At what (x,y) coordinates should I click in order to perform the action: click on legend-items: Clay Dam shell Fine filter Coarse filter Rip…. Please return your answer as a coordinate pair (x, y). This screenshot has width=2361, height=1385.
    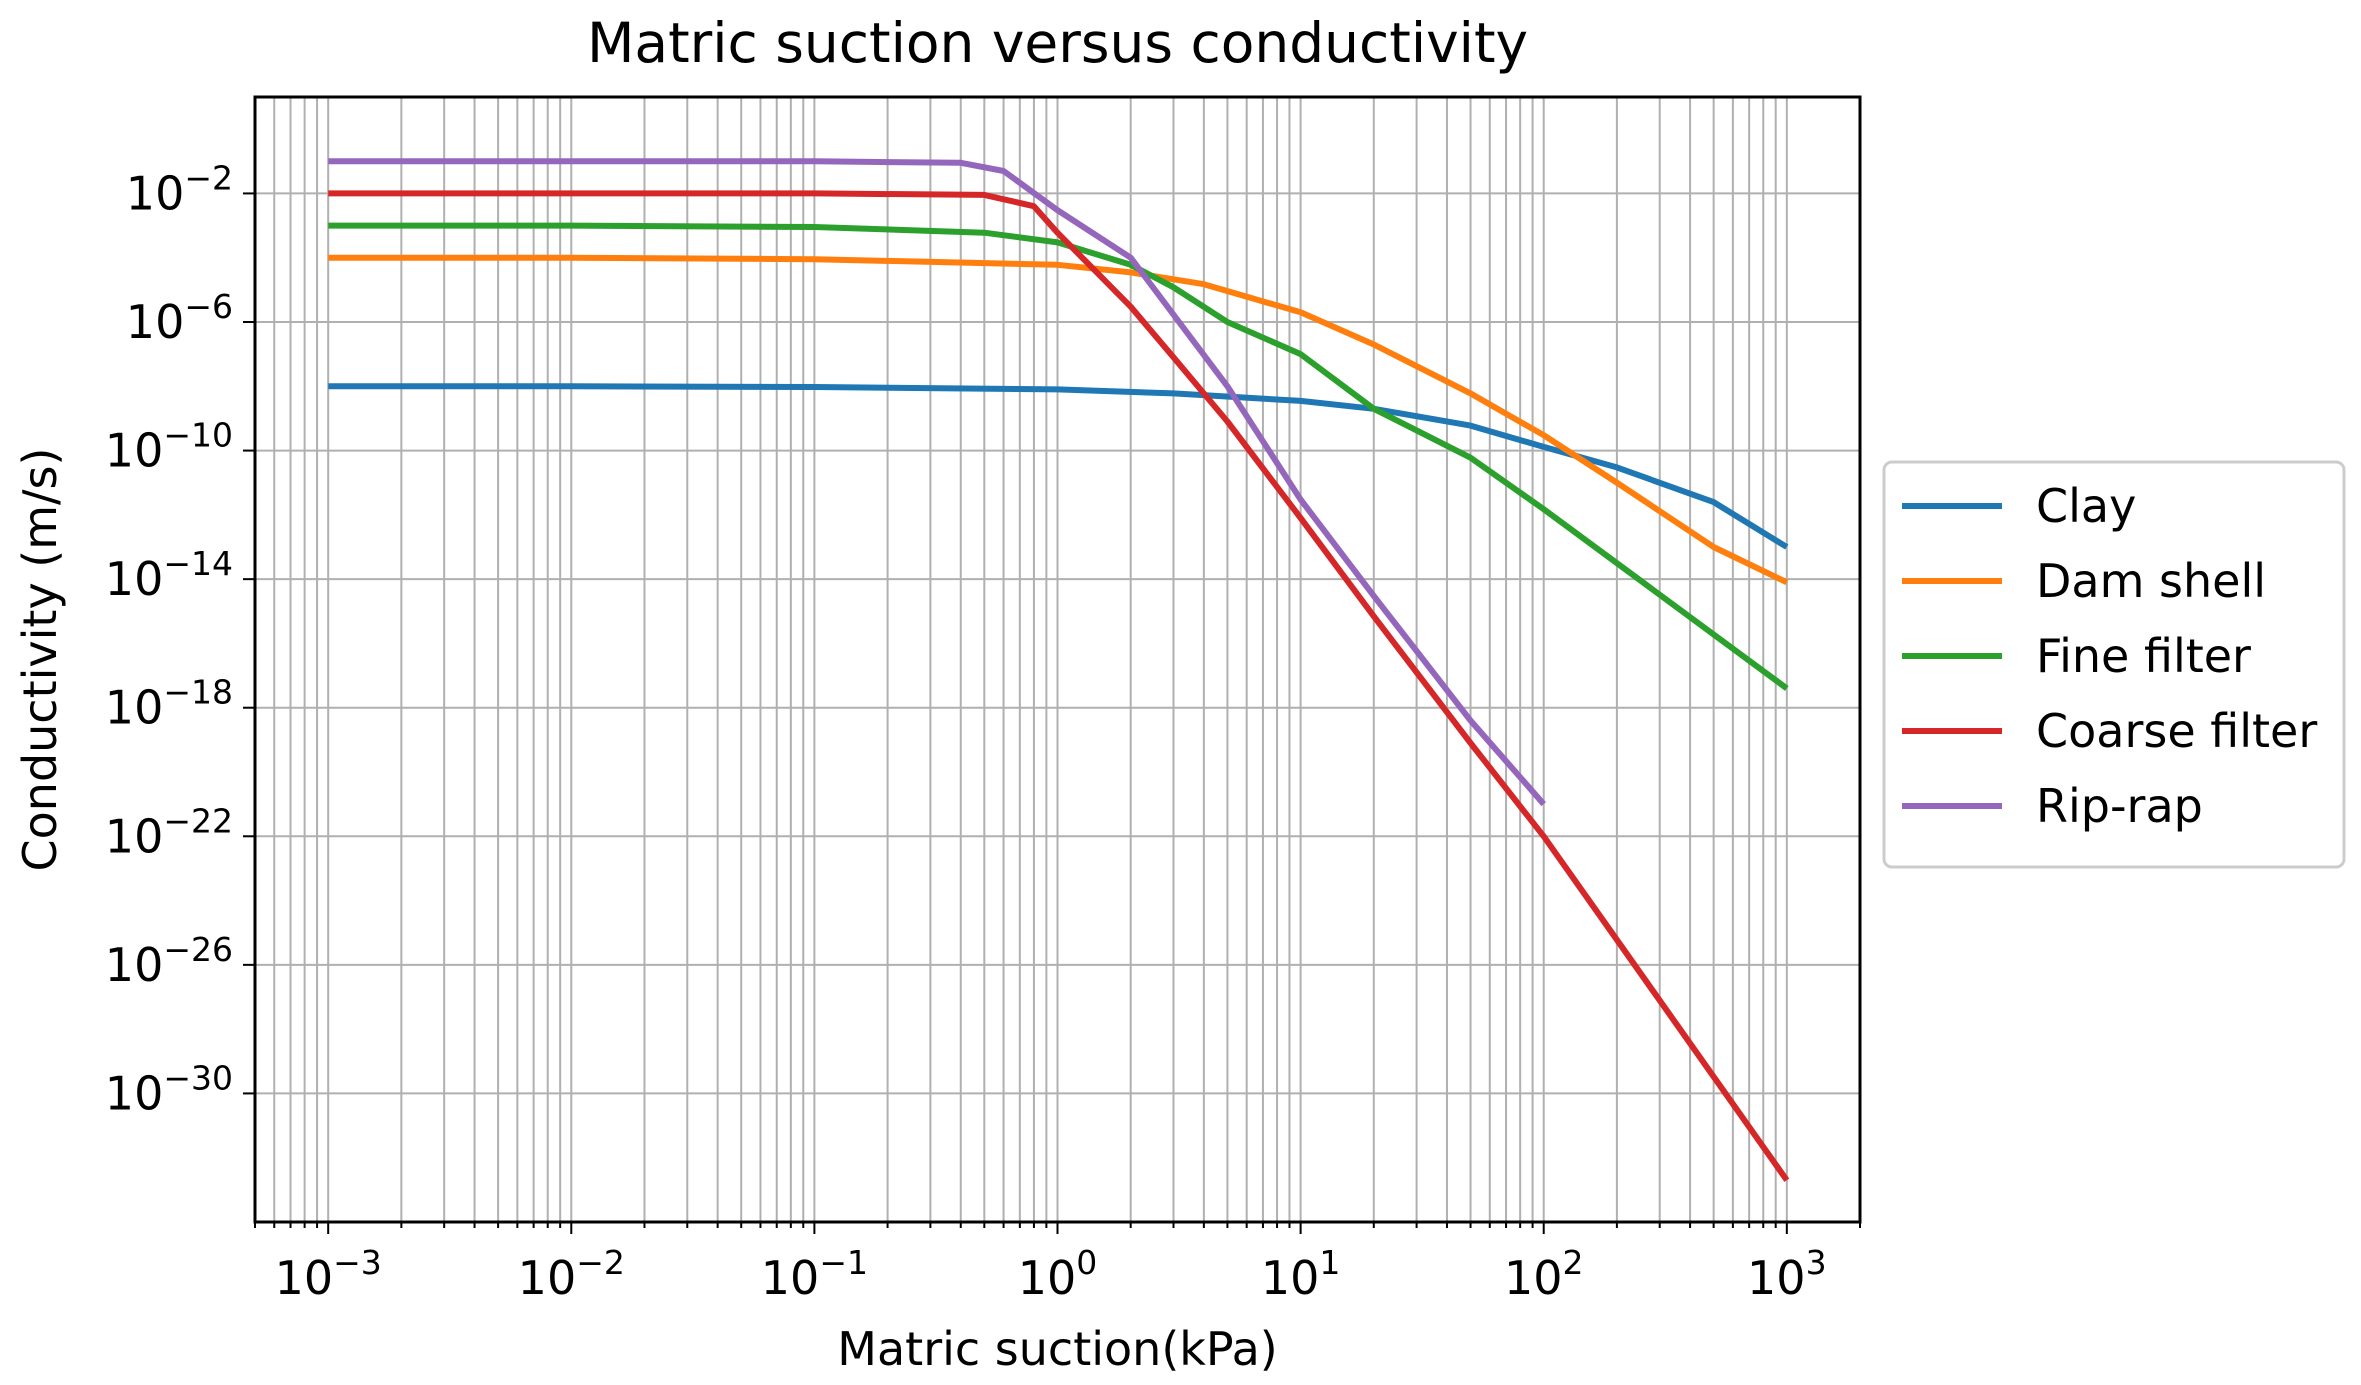
    Looking at the image, I should click on (2109, 656).